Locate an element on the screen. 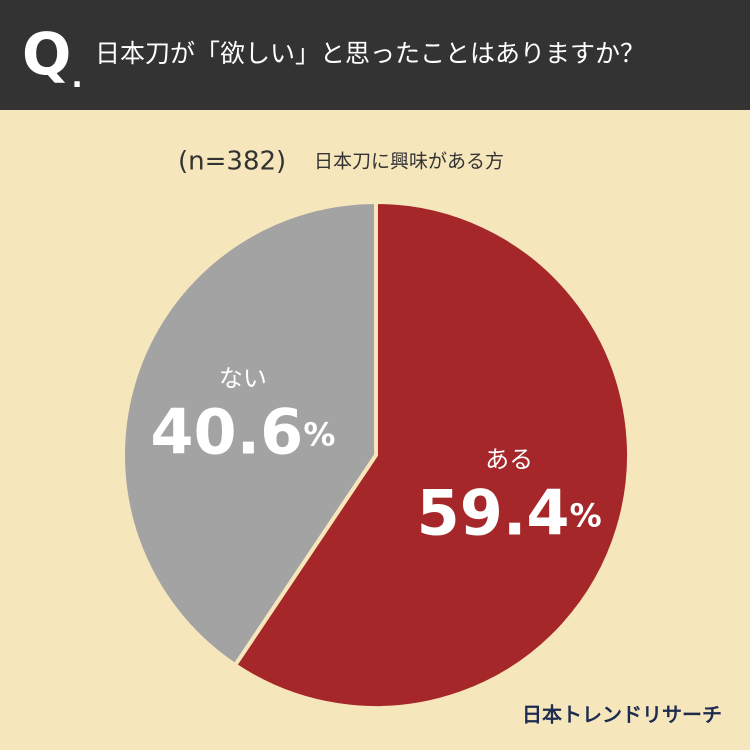 The width and height of the screenshot is (750, 754). slice-category: ある is located at coordinates (509, 459).